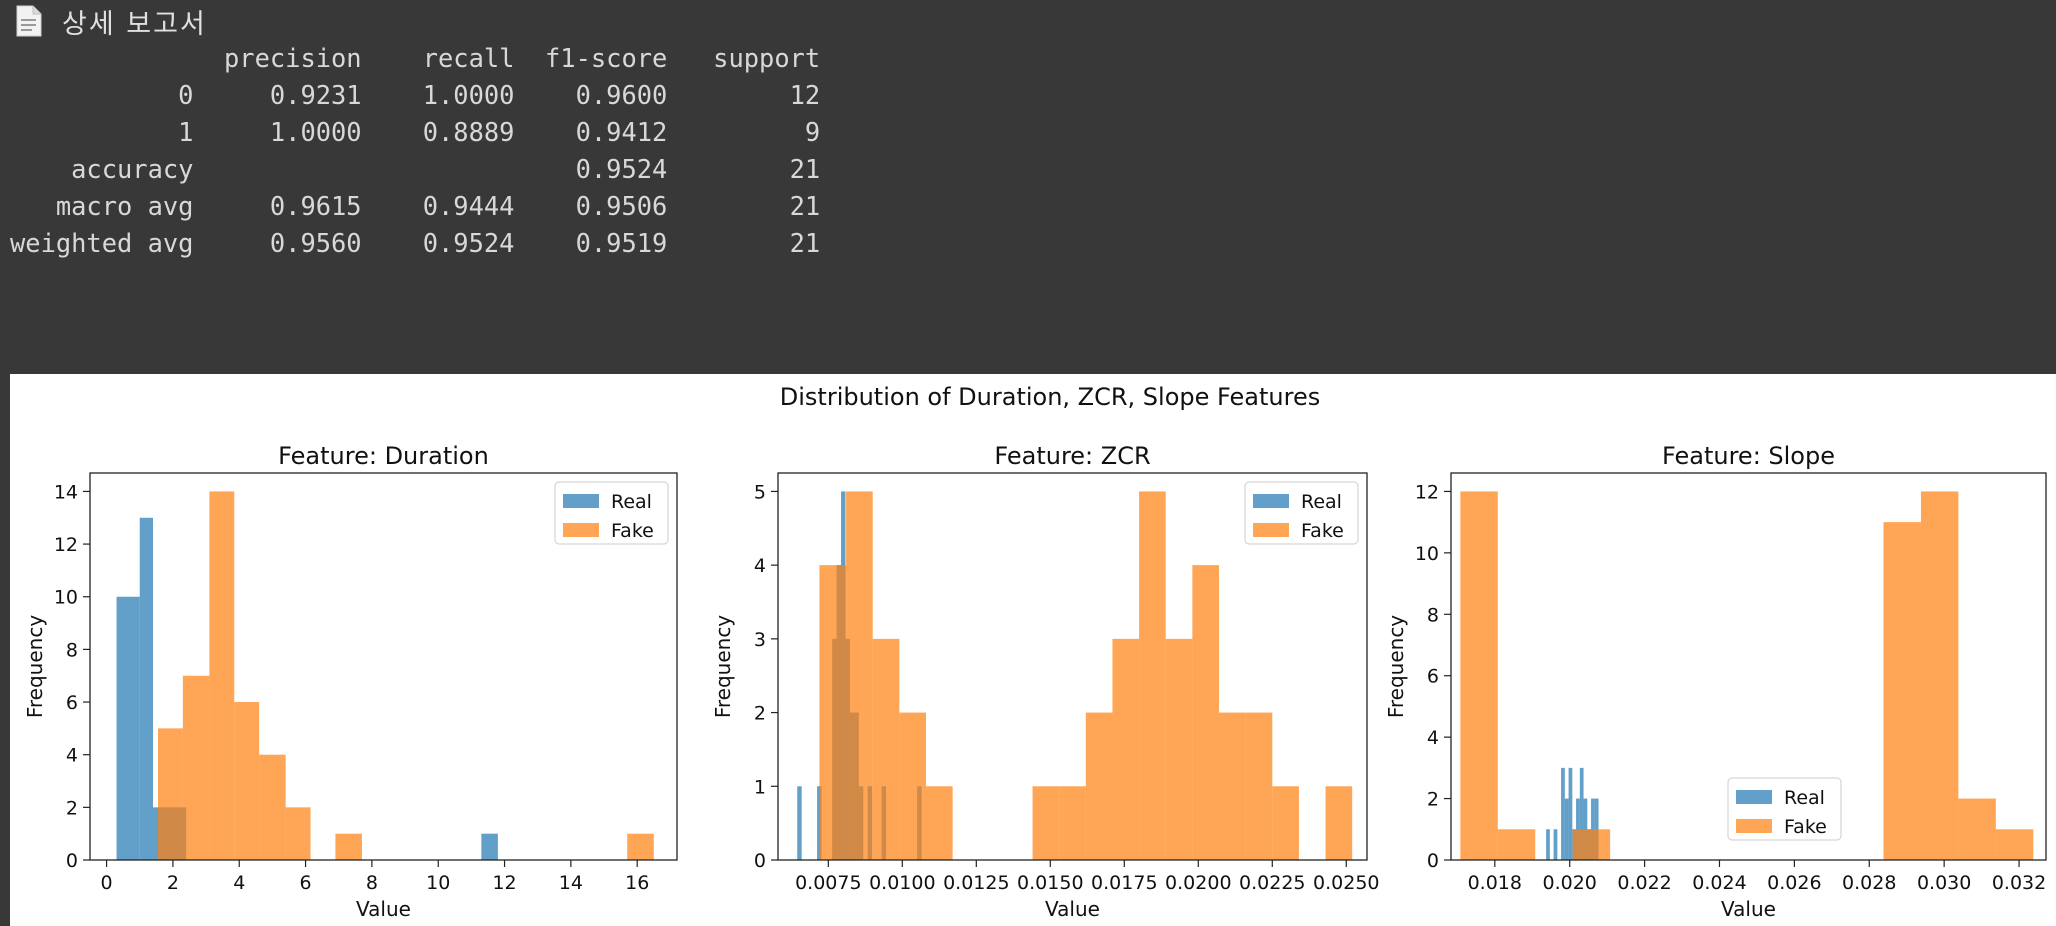 The width and height of the screenshot is (2056, 926). I want to click on x-tick-label: 6, so click(306, 883).